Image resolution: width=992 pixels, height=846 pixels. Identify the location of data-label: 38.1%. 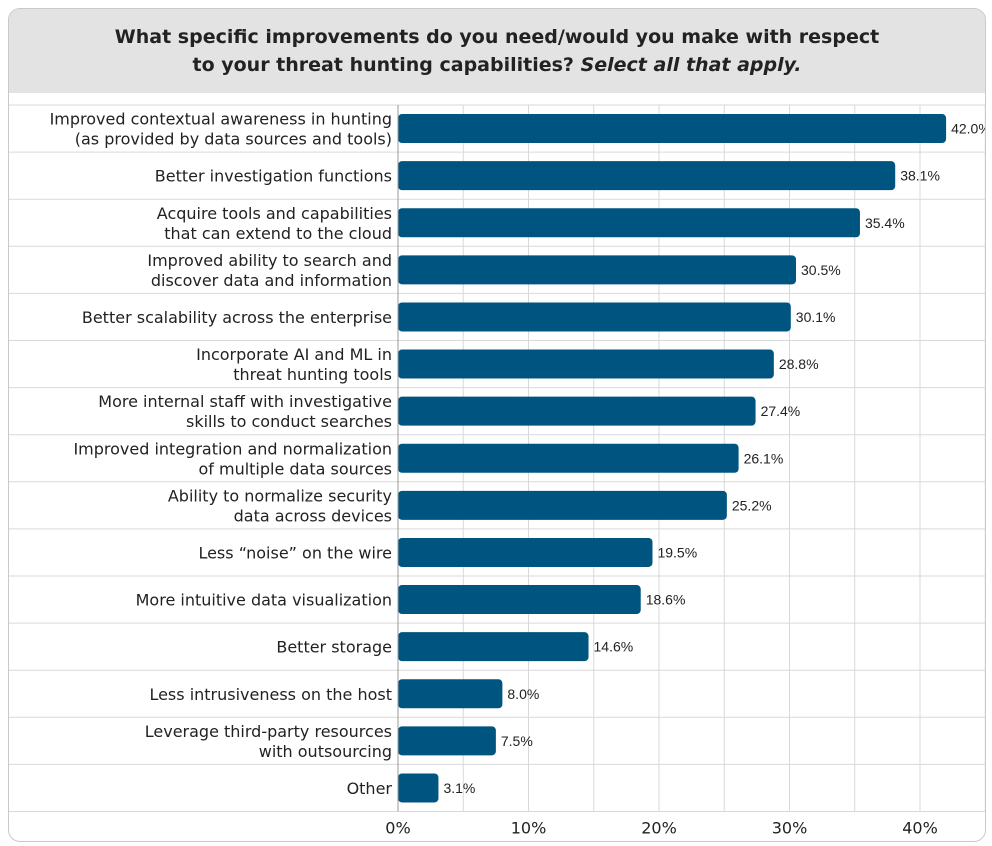
(920, 176).